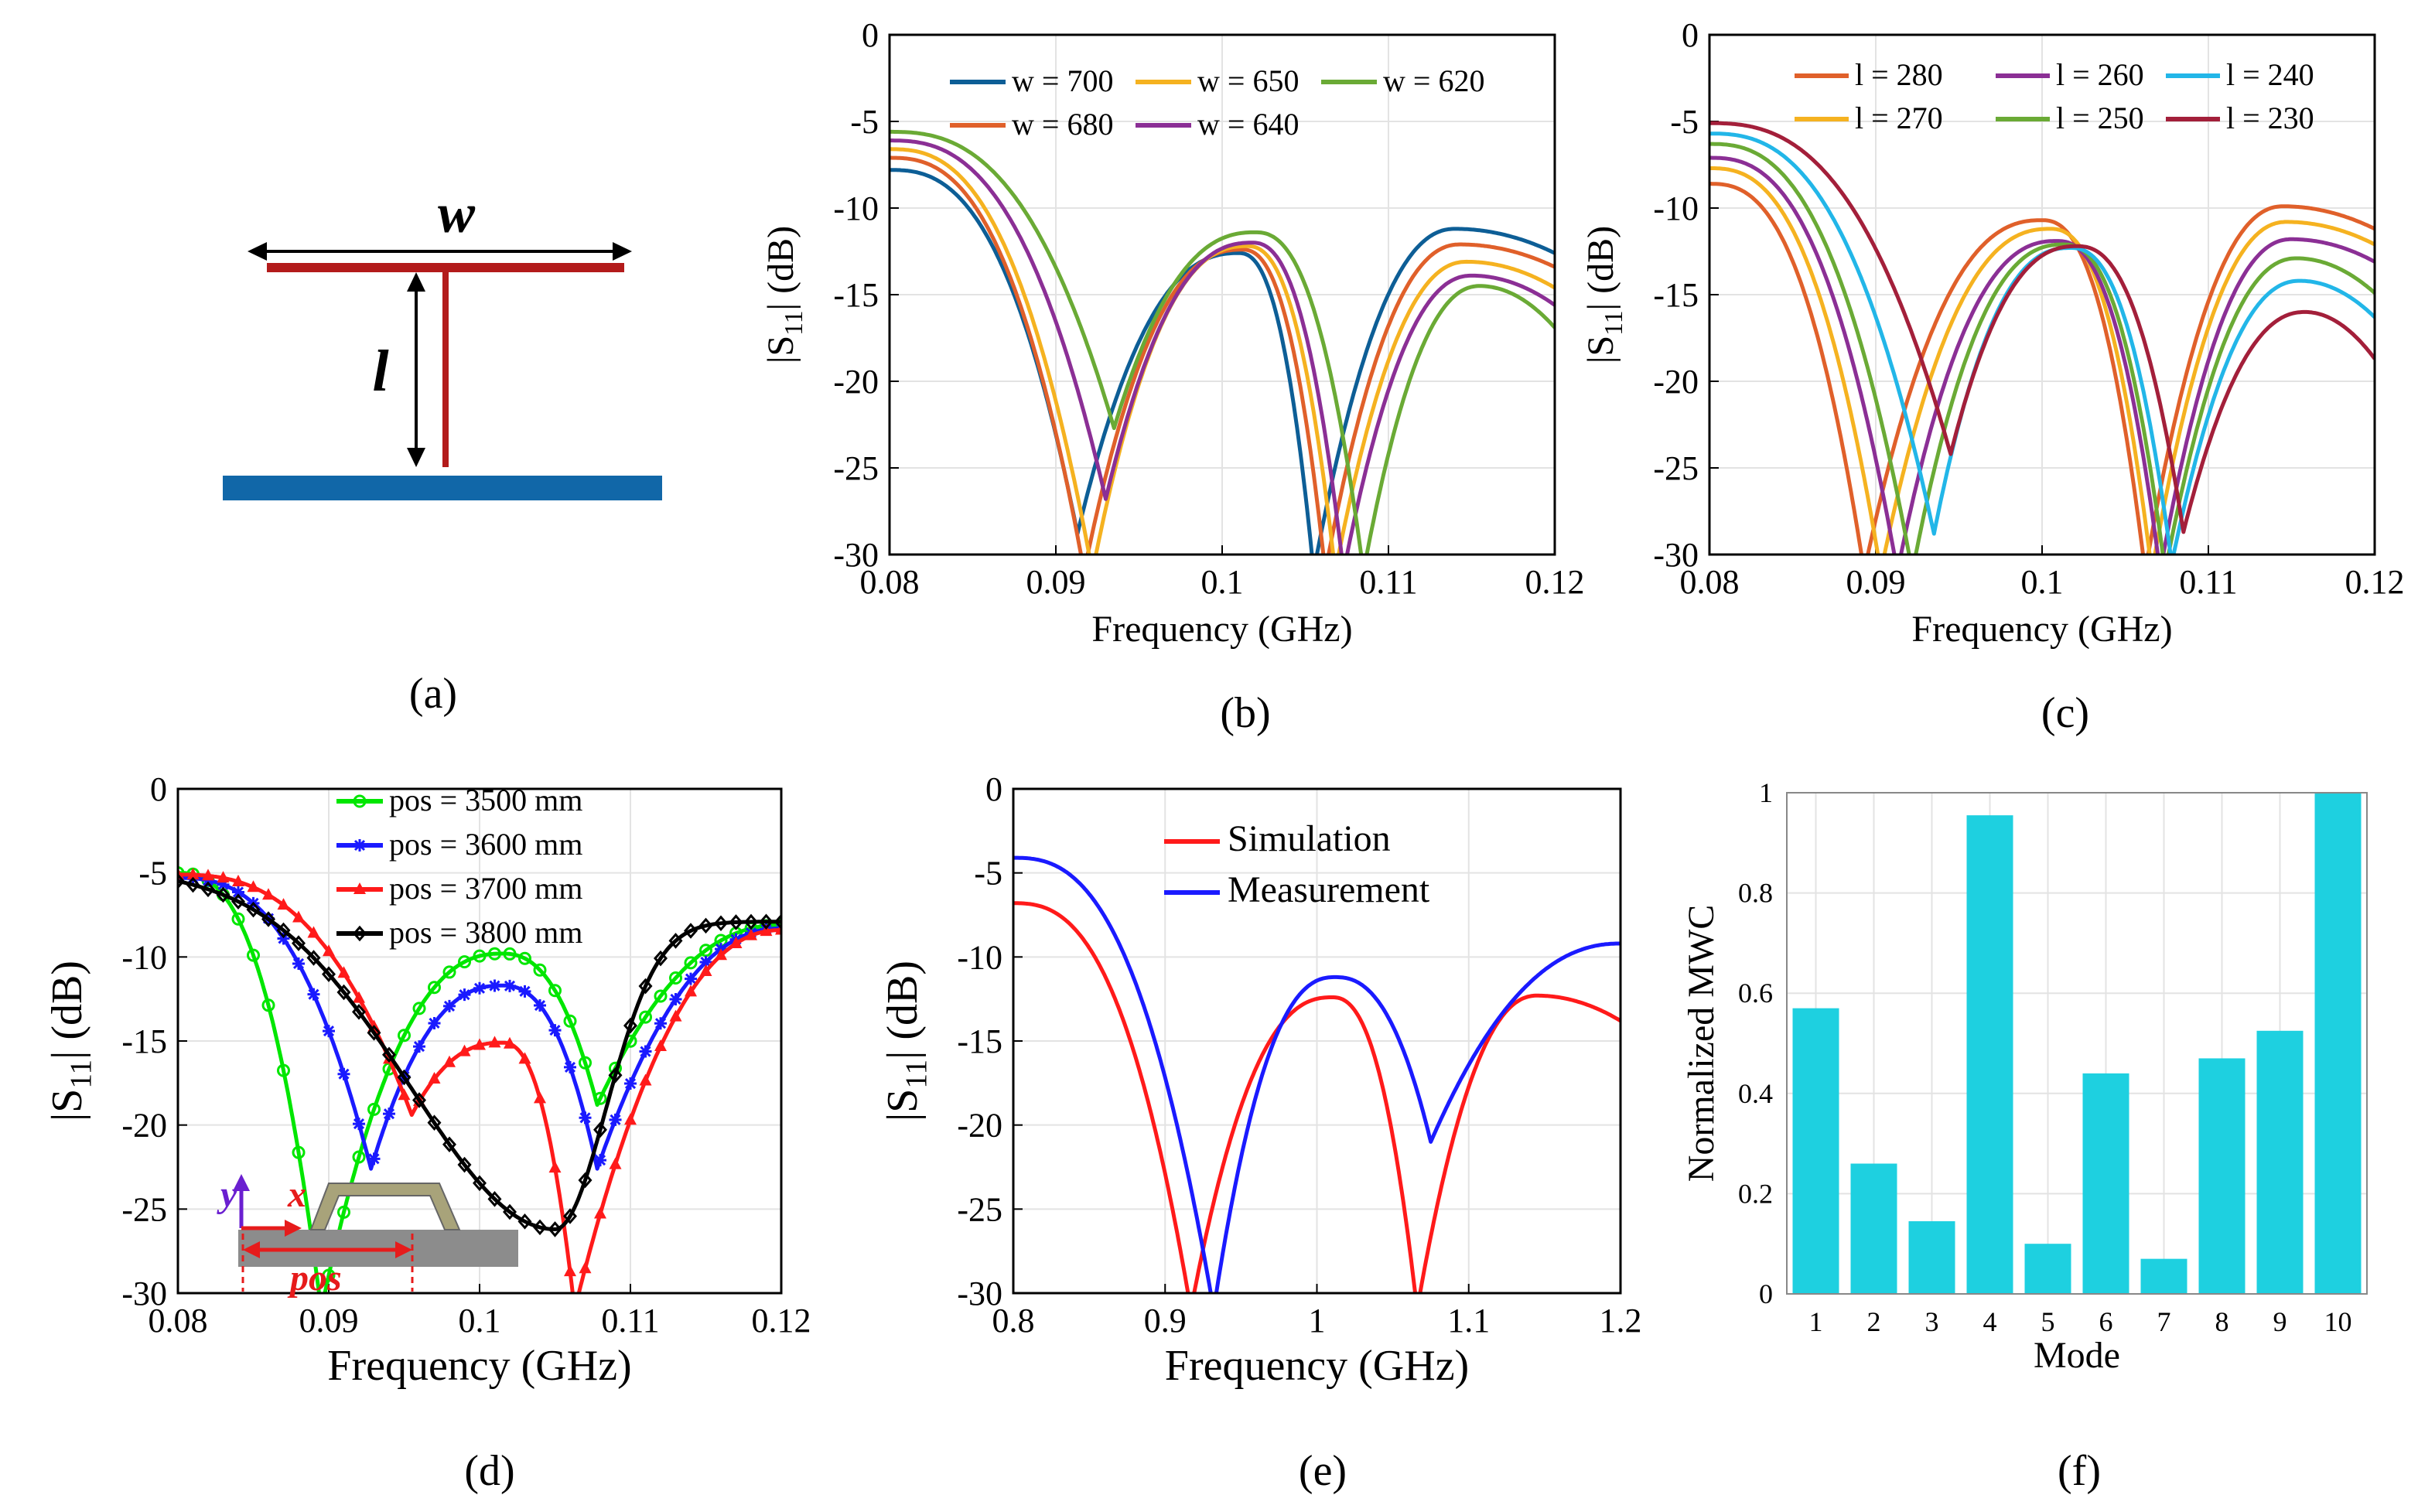  I want to click on legend-label: w = 700, so click(1063, 80).